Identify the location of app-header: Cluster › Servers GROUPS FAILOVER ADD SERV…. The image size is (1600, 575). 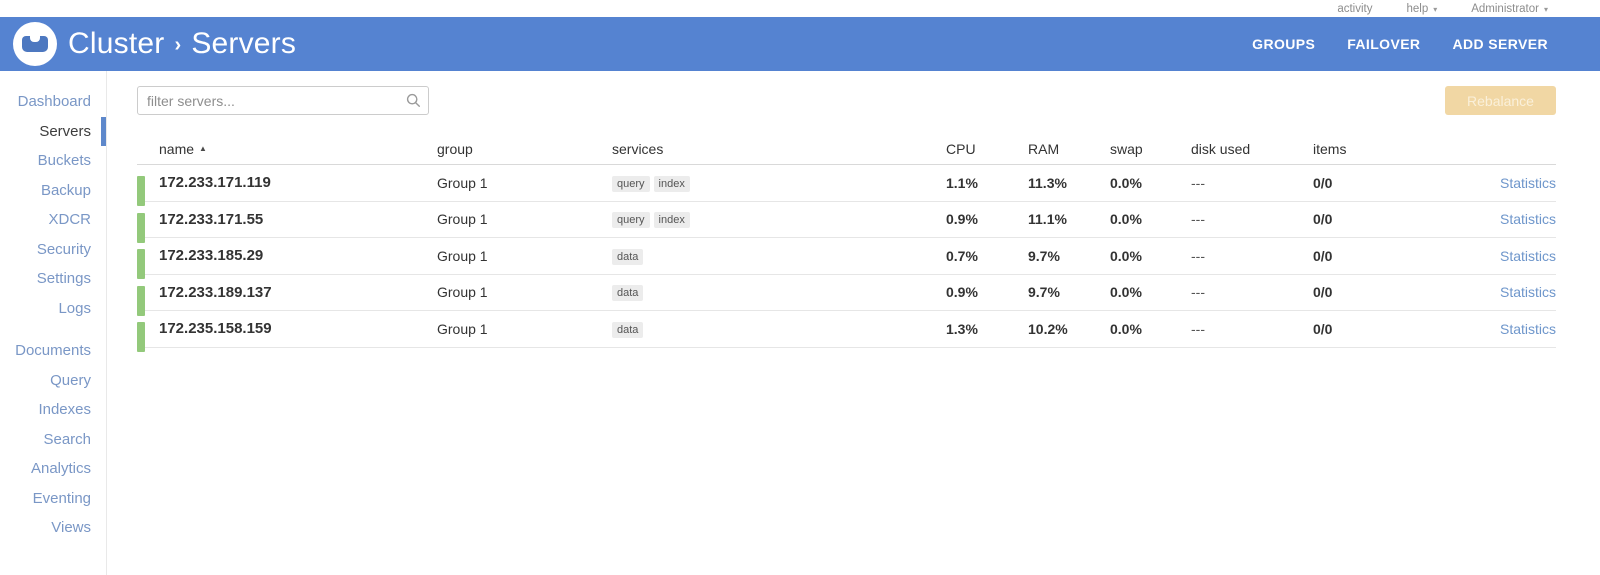
(800, 44).